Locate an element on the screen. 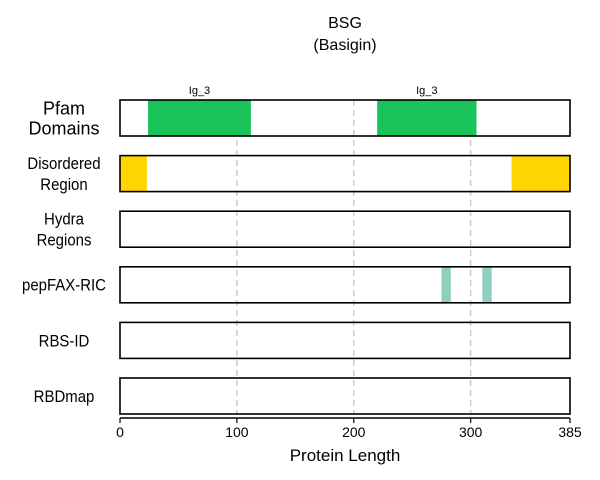 This screenshot has width=600, height=480. track-label: RBS-ID is located at coordinates (64, 342).